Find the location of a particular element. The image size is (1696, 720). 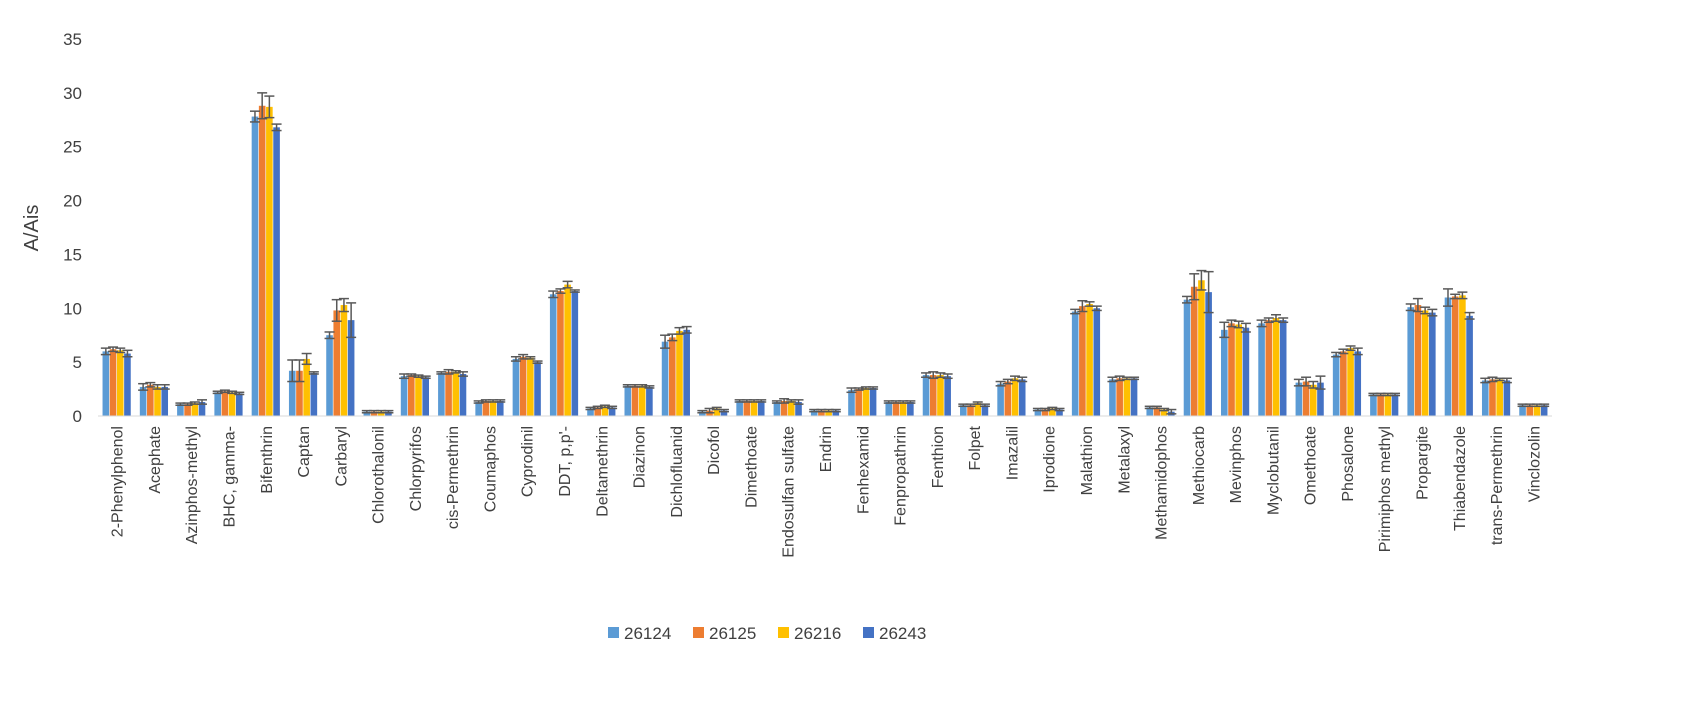

x-tick-label: Bifenthrin is located at coordinates (267, 460).